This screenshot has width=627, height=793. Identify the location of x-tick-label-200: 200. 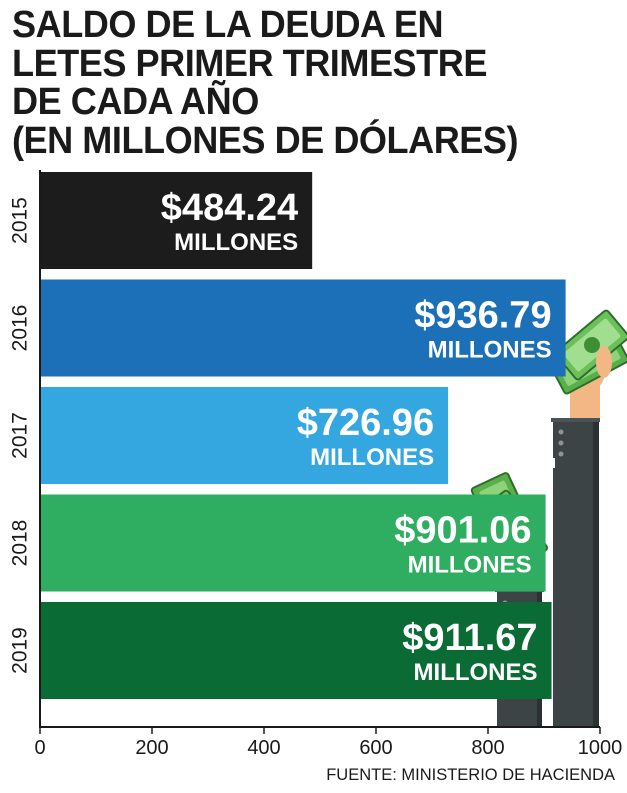
(151, 748).